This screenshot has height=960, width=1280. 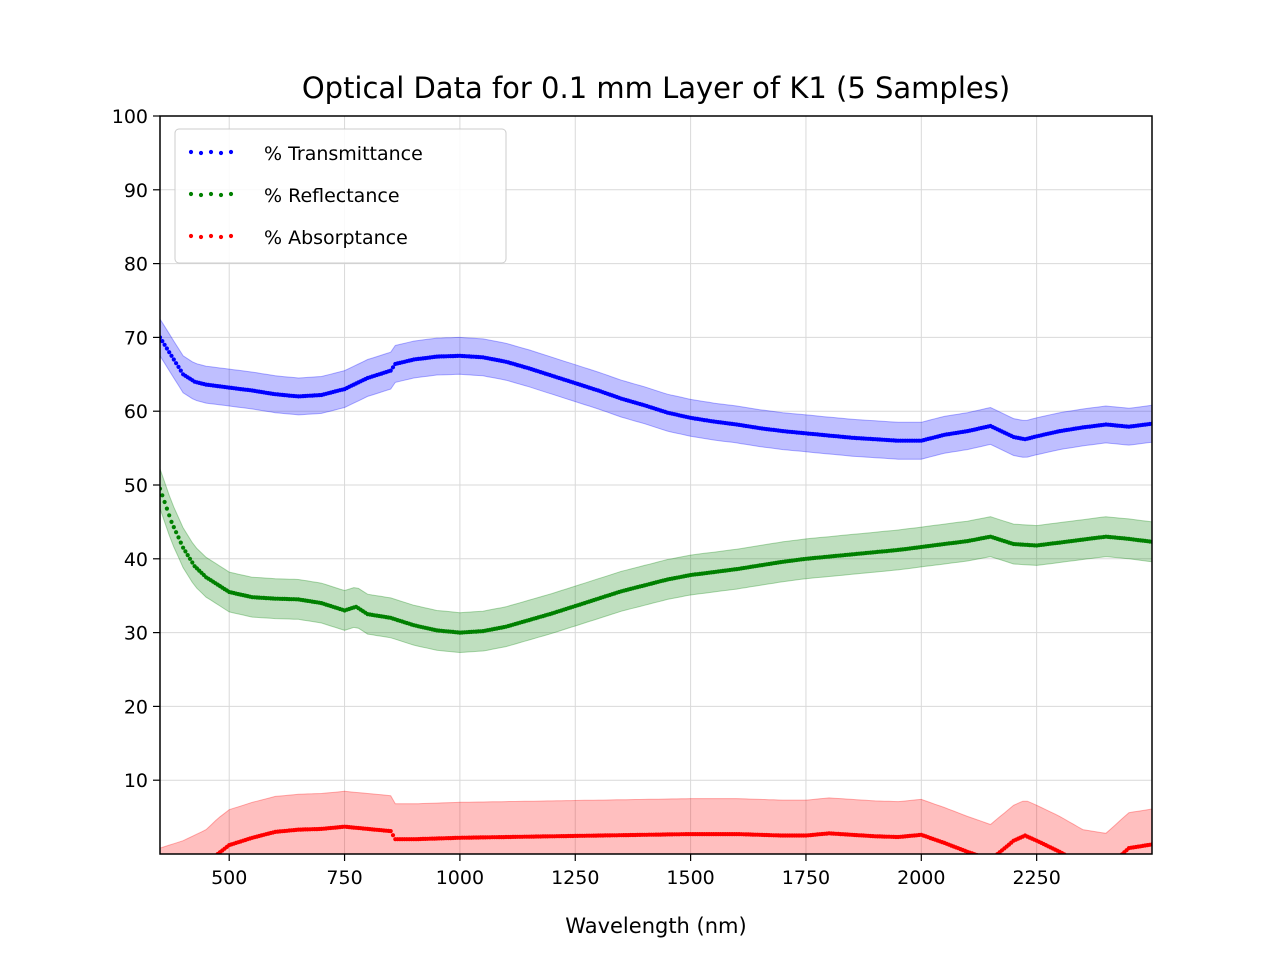 What do you see at coordinates (575, 878) in the screenshot?
I see `x-tick-label: 1250` at bounding box center [575, 878].